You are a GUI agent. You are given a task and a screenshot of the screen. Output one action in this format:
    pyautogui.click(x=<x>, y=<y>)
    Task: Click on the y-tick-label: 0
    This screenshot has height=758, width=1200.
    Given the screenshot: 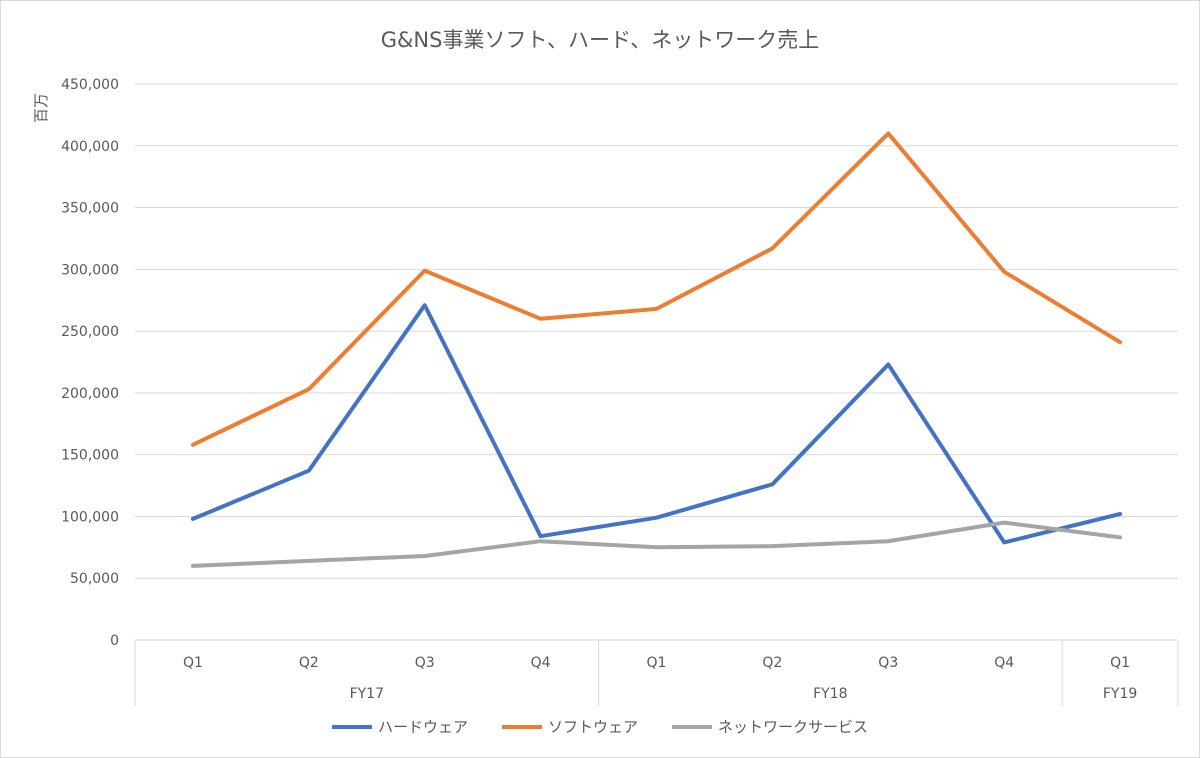 What is the action you would take?
    pyautogui.click(x=114, y=641)
    